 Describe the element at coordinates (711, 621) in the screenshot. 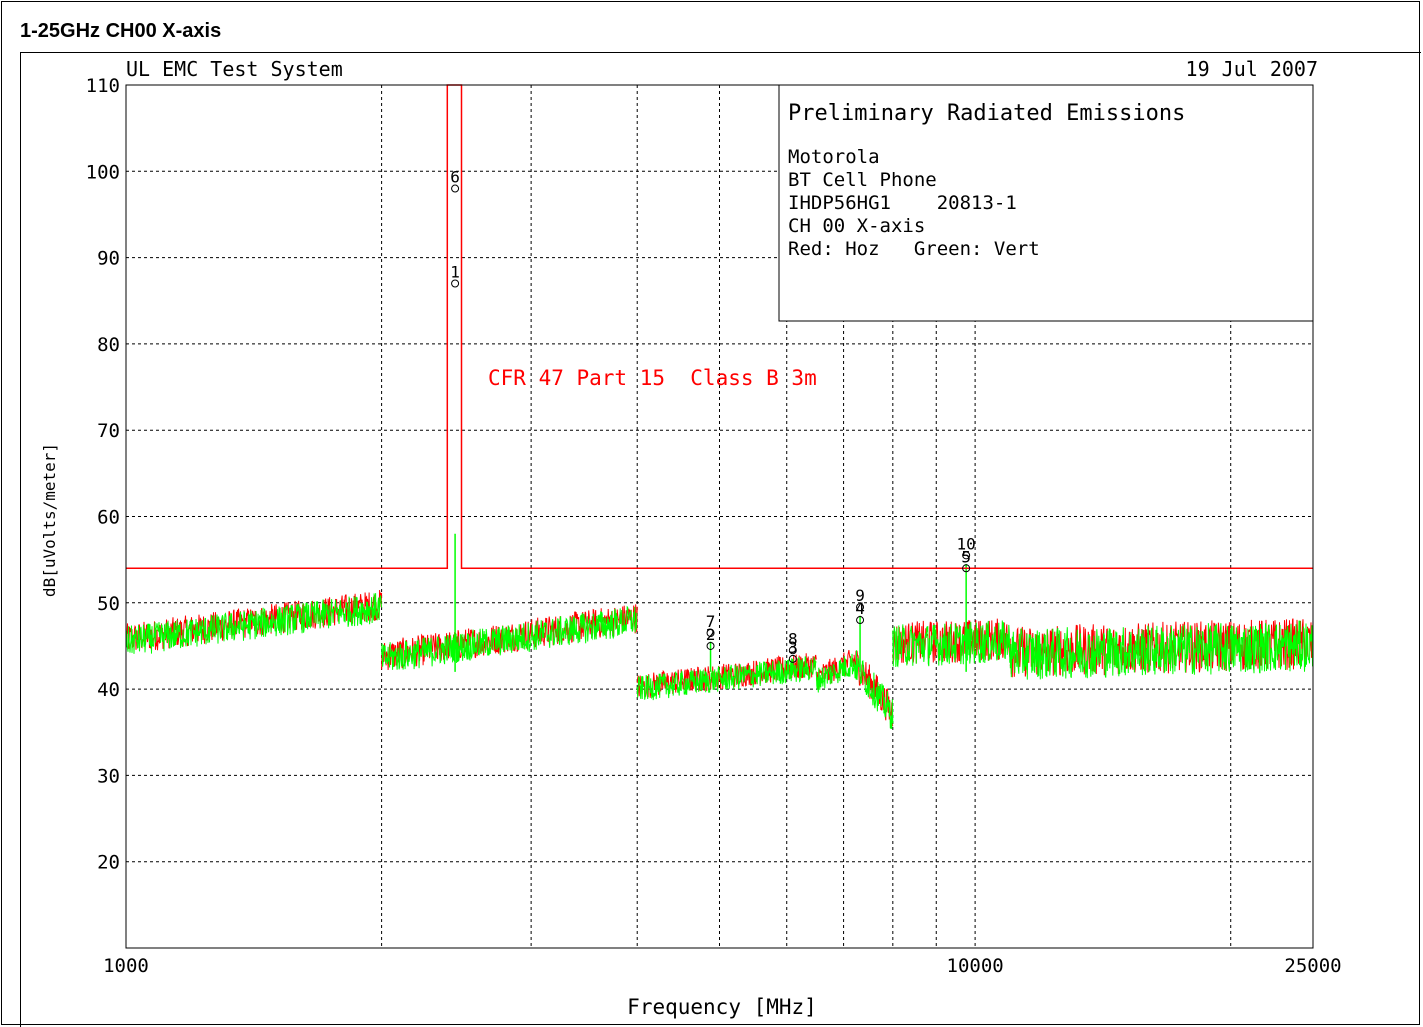

I see `marker-label: 7` at that location.